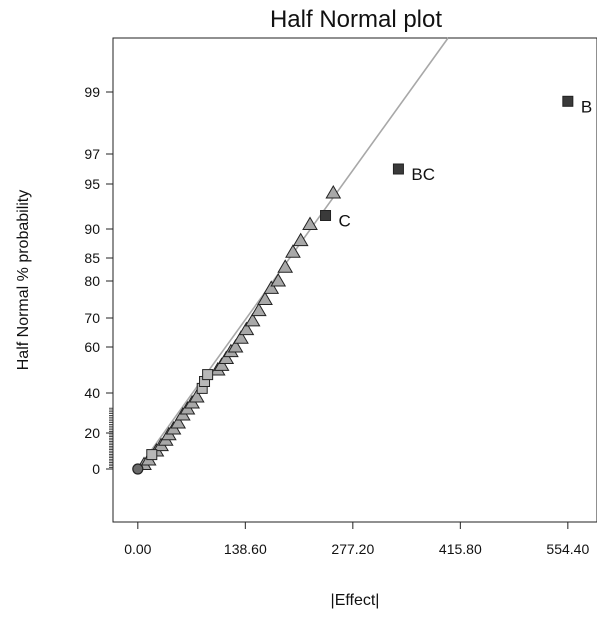  What do you see at coordinates (92, 433) in the screenshot?
I see `y-tick-label: 20` at bounding box center [92, 433].